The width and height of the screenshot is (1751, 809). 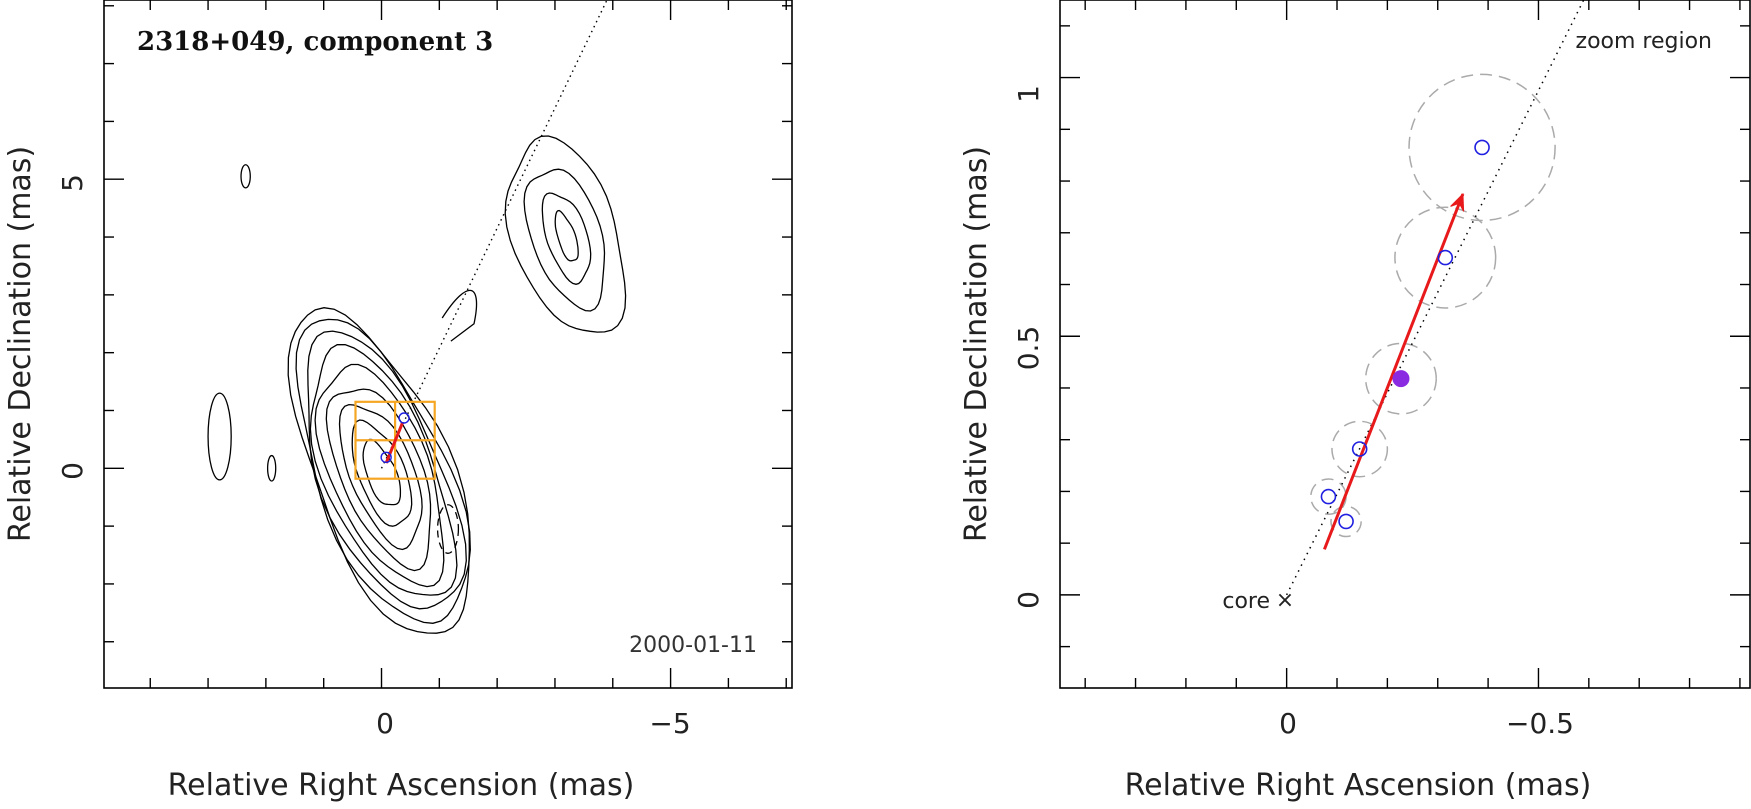 I want to click on left-x-tick-label-0: 0, so click(x=385, y=723).